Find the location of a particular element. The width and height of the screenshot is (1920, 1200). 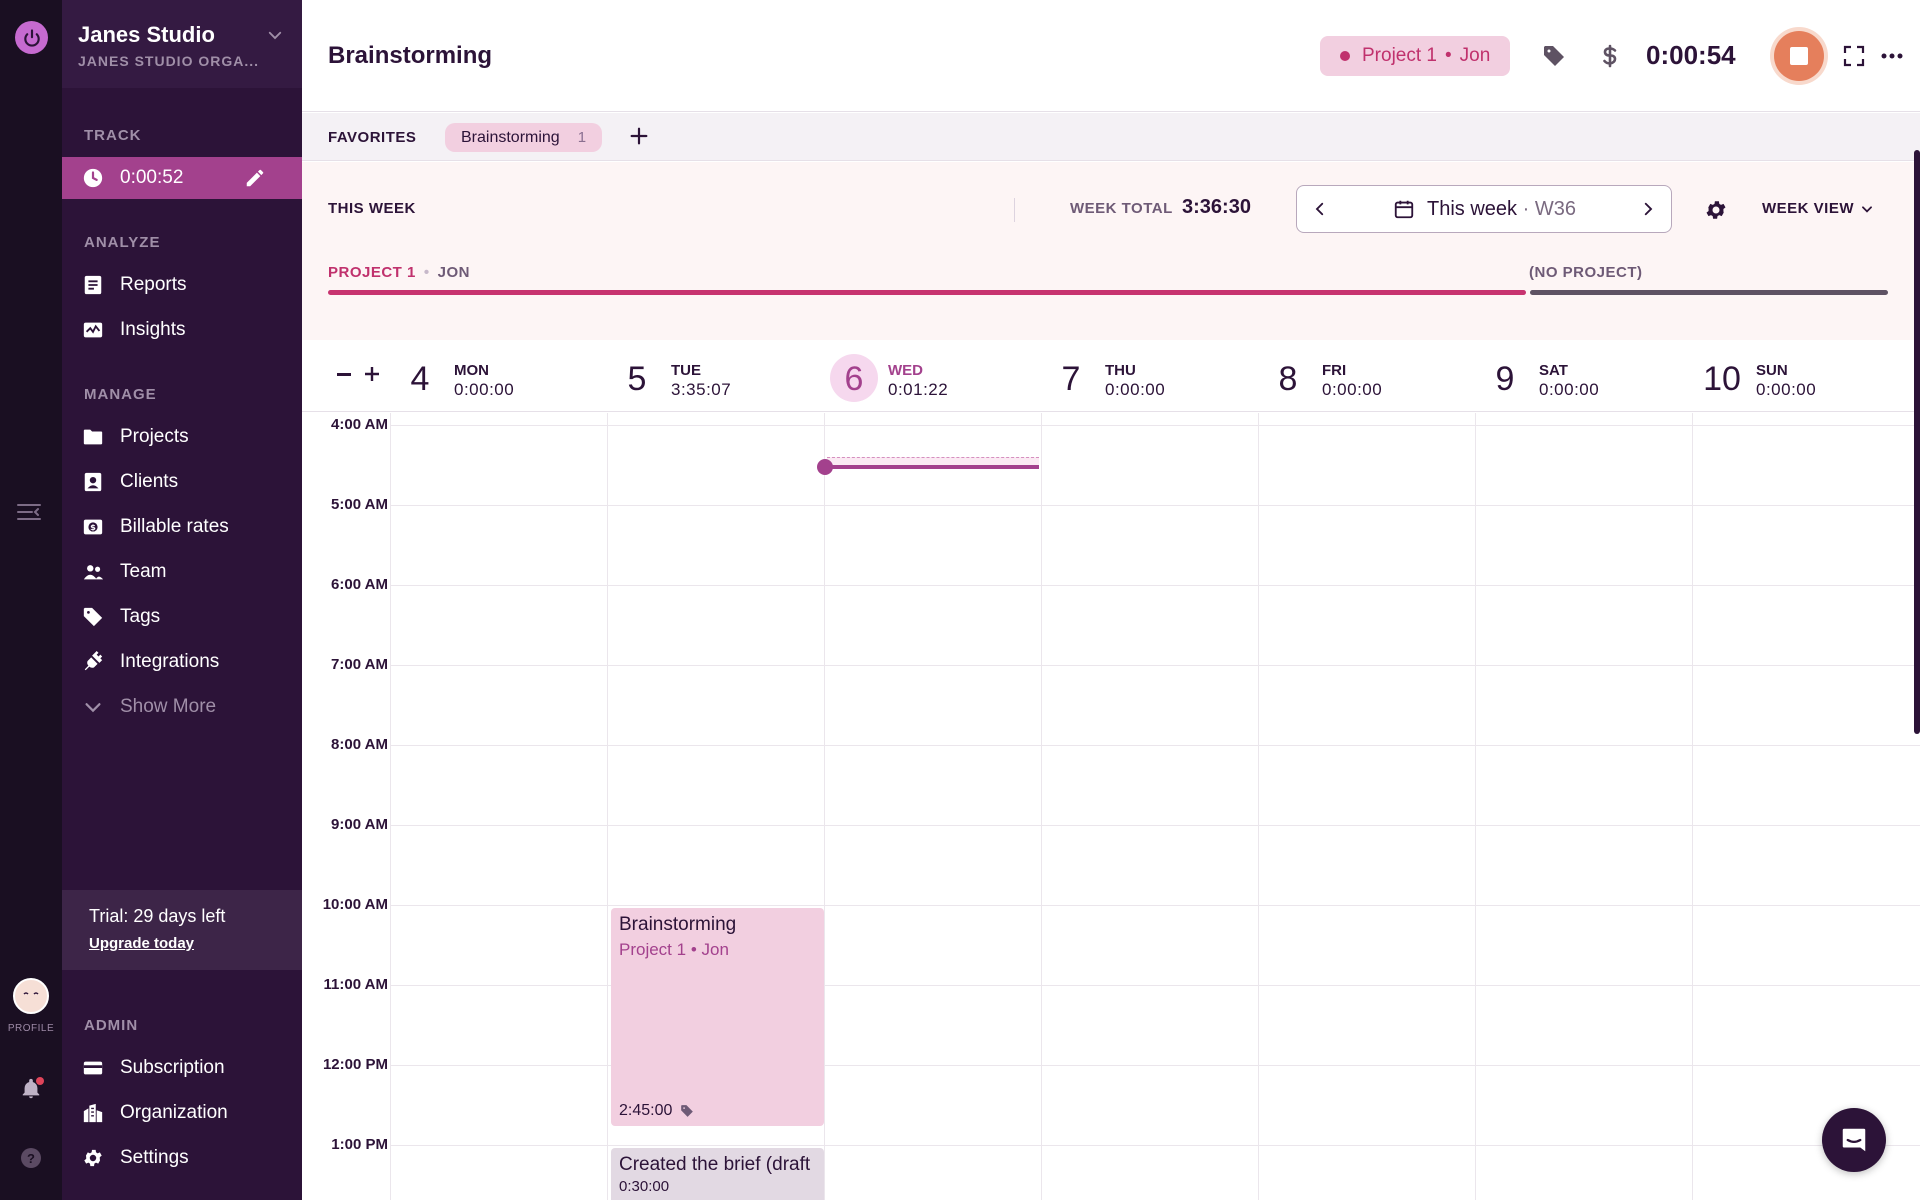

running-timer: 0:00:54 is located at coordinates (1691, 55).